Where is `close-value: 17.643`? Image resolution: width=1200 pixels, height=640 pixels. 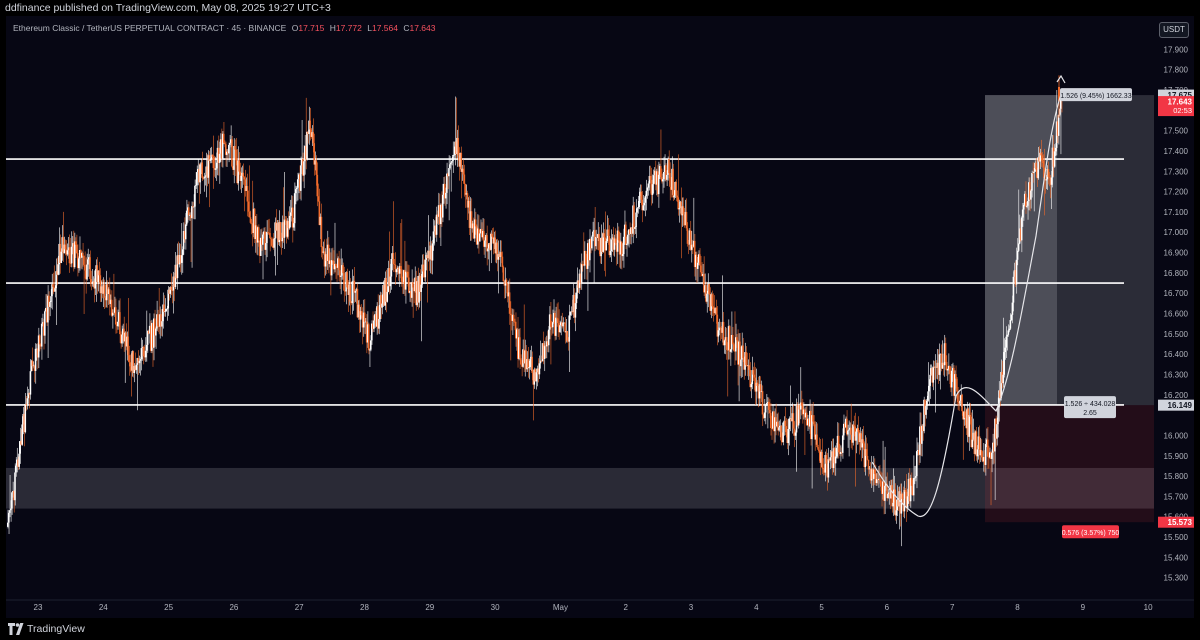
close-value: 17.643 is located at coordinates (422, 28).